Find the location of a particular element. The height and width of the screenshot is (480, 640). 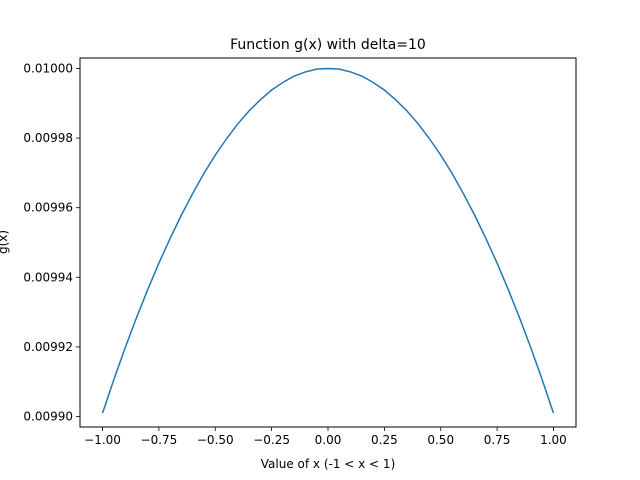

x-tick-label: 0.25 is located at coordinates (384, 440).